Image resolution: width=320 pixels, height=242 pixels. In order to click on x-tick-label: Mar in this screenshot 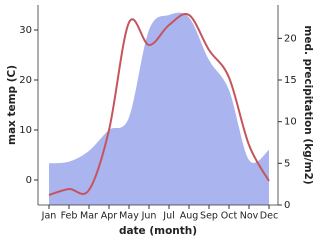, I will do `click(89, 216)`.